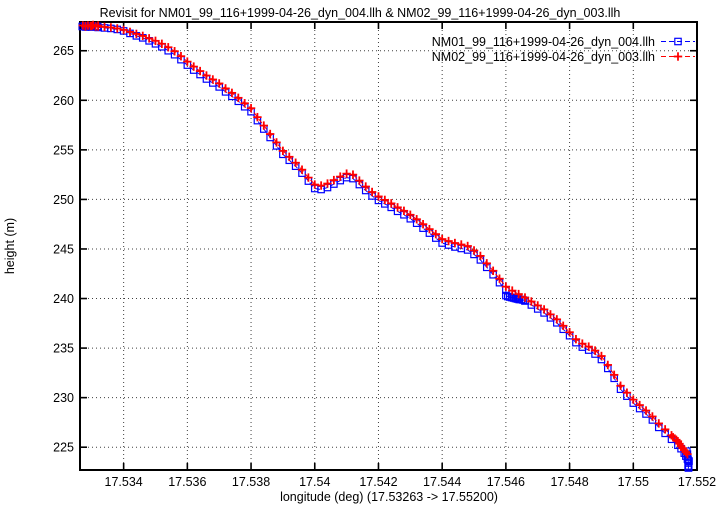  Describe the element at coordinates (63, 200) in the screenshot. I see `y-tick-label: 250` at that location.